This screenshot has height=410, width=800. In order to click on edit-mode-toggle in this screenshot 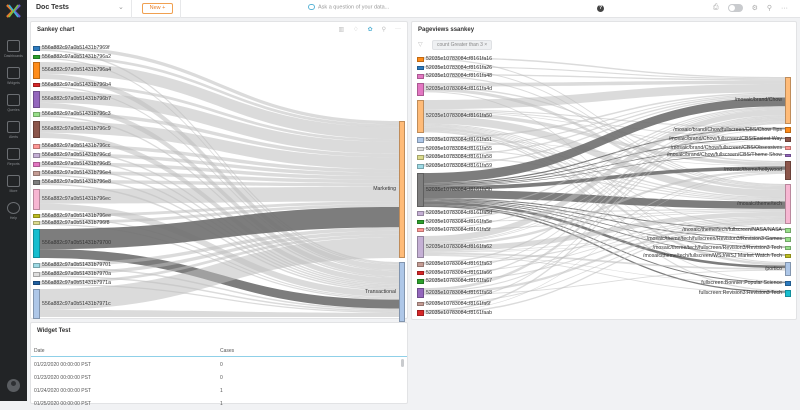, I will do `click(735, 8)`.